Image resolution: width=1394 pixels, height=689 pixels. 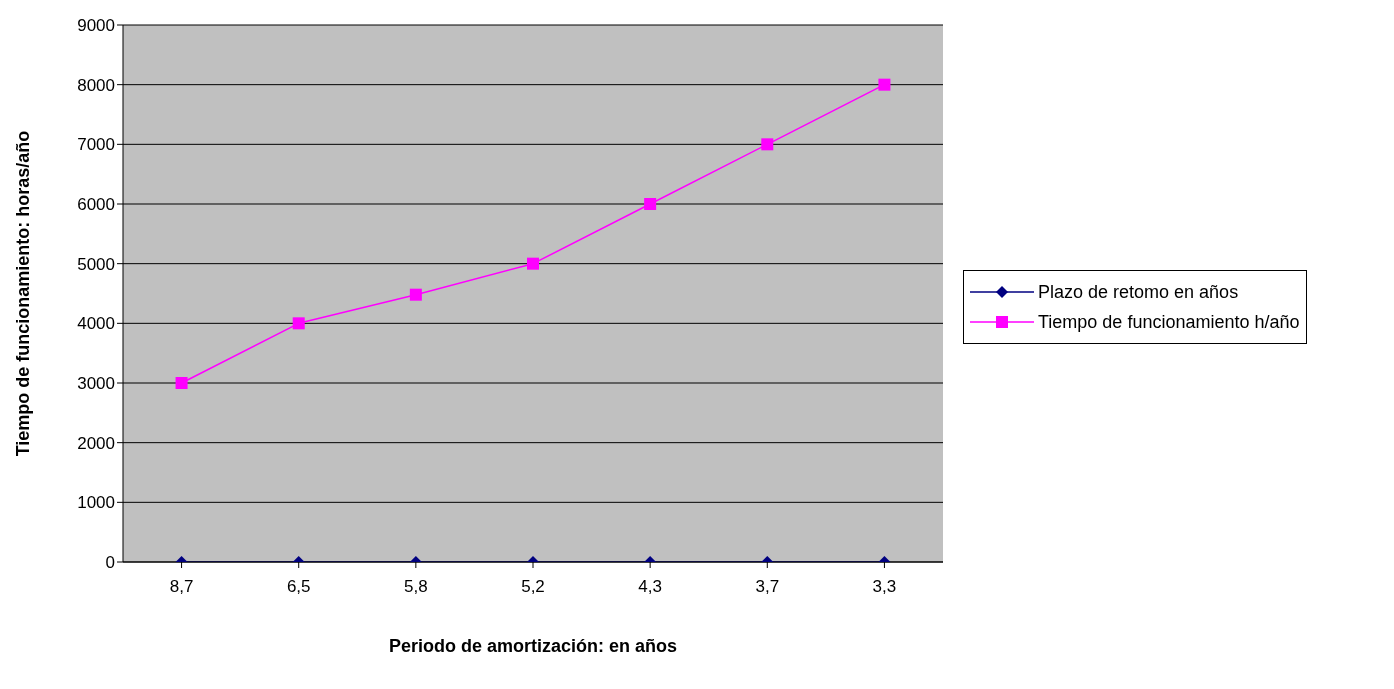 What do you see at coordinates (96, 205) in the screenshot?
I see `y-tick-label: 6000` at bounding box center [96, 205].